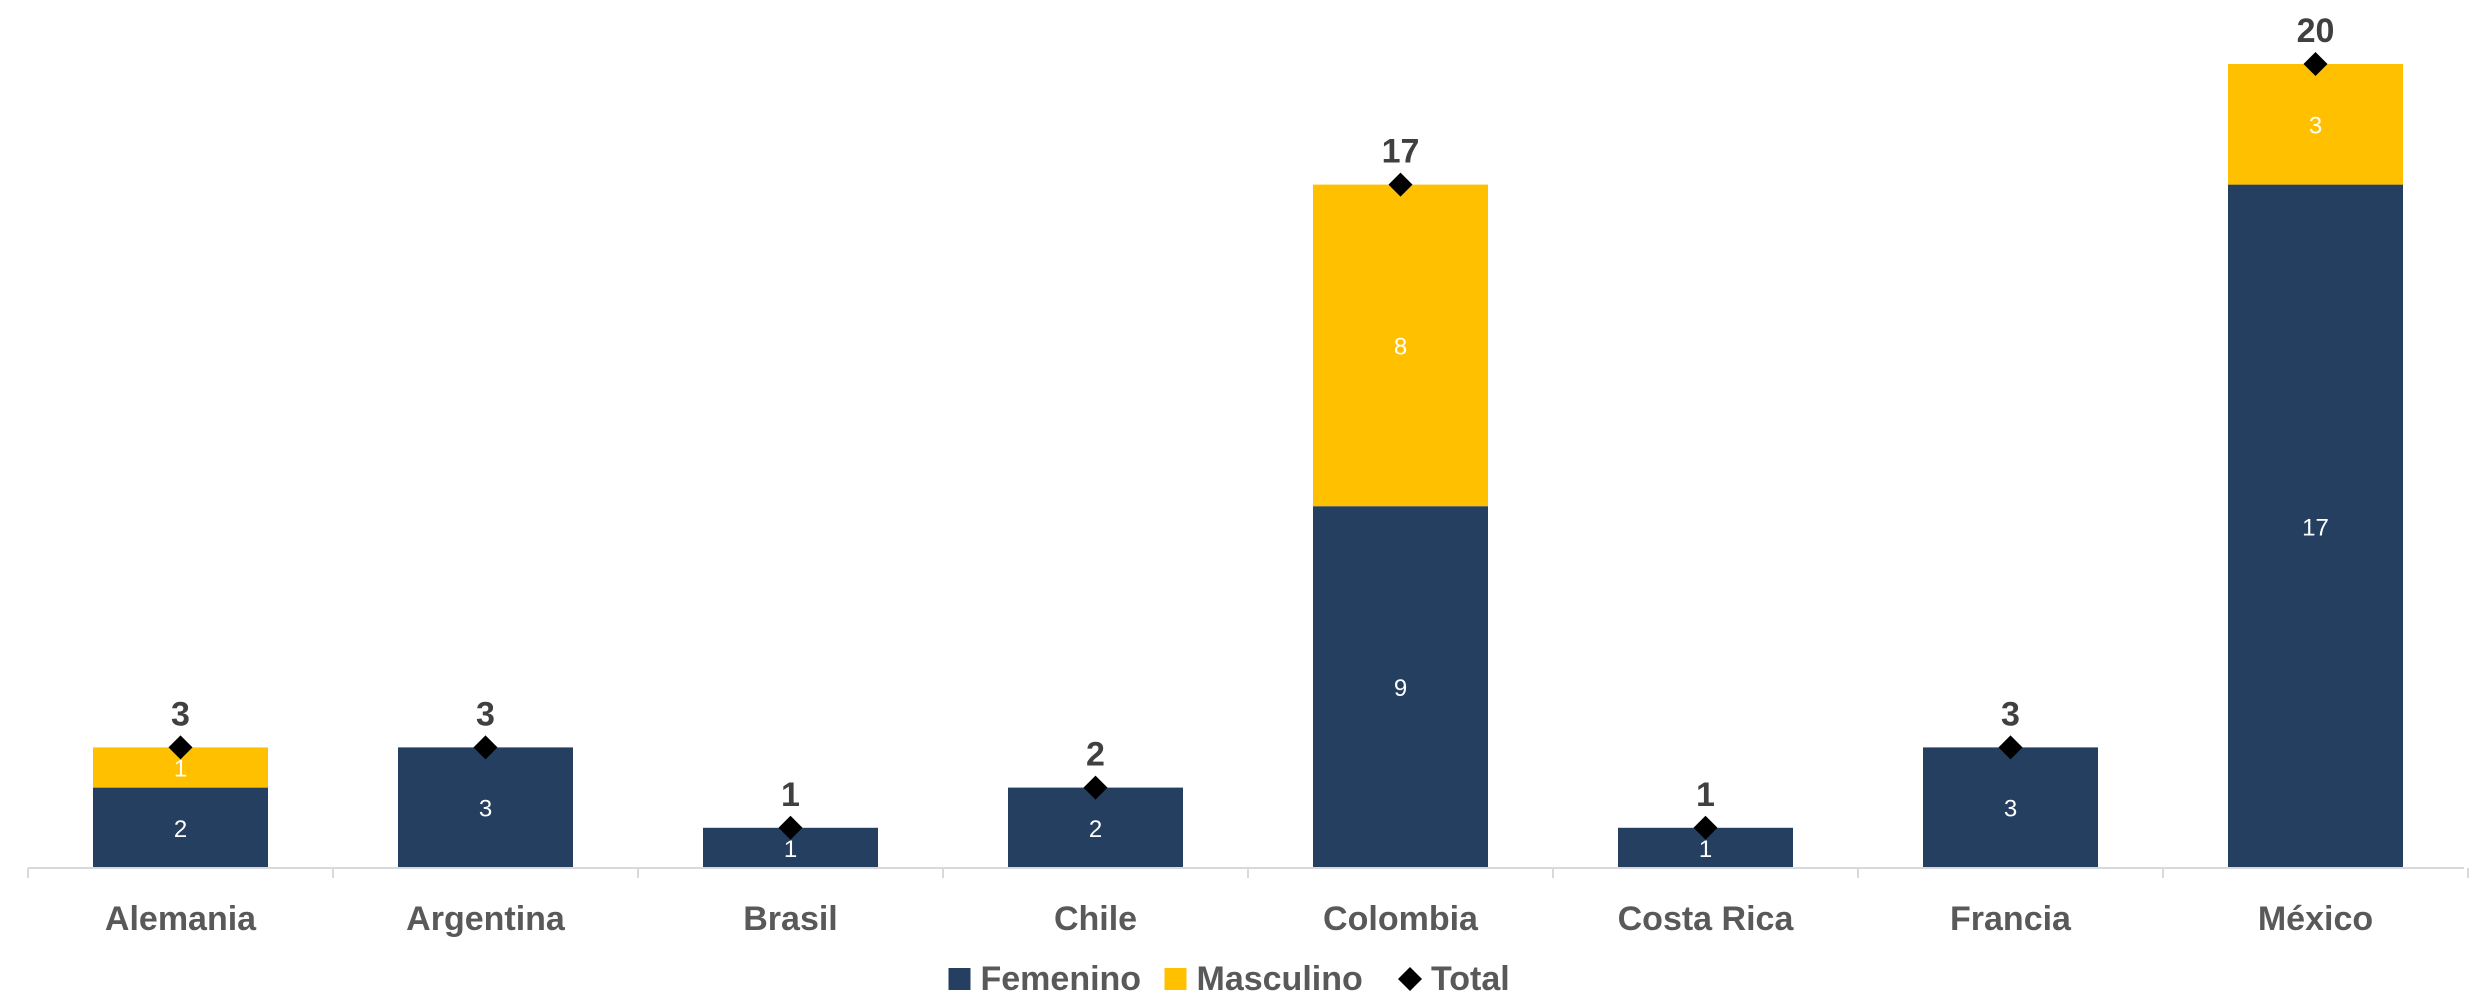  I want to click on total-marker-costa-rica, so click(1705, 827).